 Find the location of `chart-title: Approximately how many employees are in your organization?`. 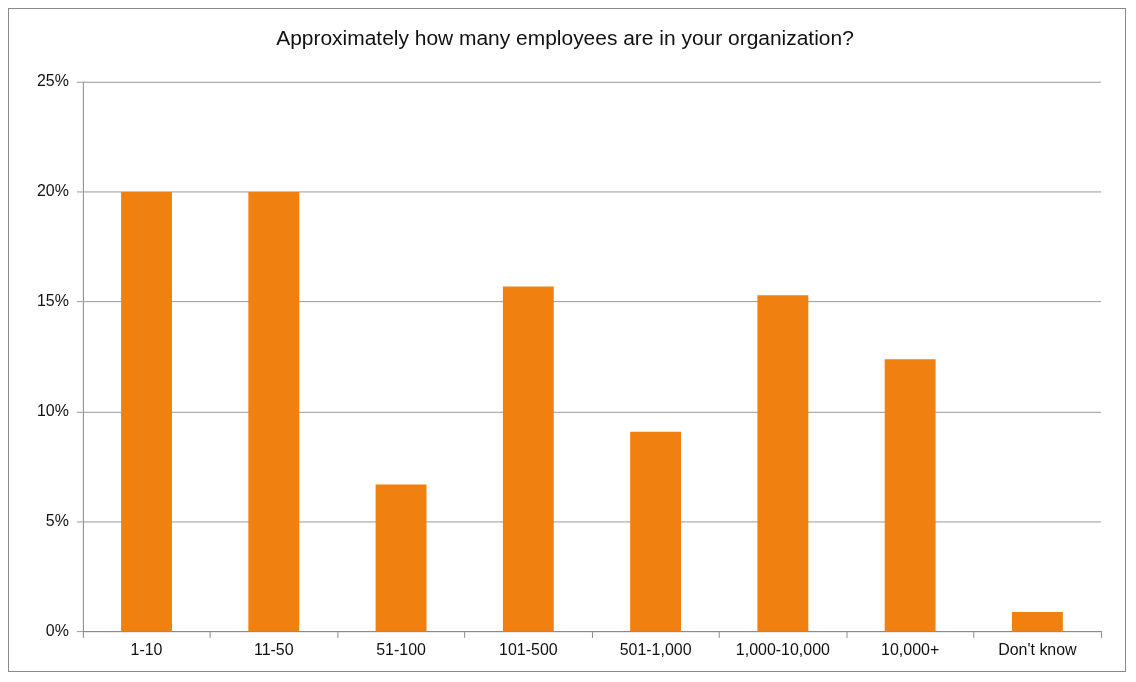

chart-title: Approximately how many employees are in your organization? is located at coordinates (565, 38).